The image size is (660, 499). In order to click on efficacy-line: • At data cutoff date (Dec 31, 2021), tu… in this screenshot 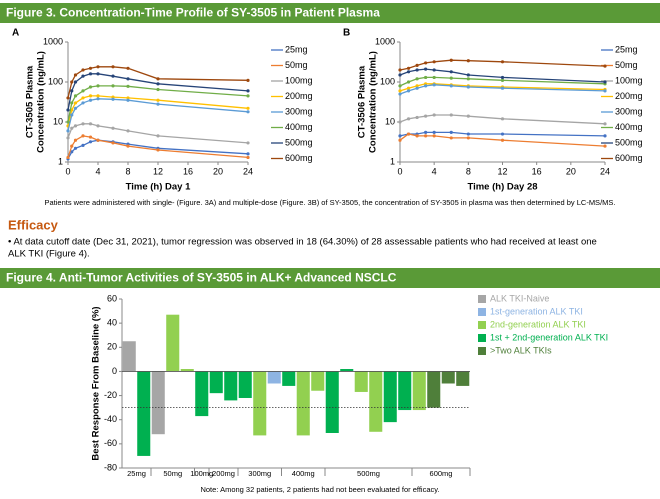, I will do `click(302, 242)`.